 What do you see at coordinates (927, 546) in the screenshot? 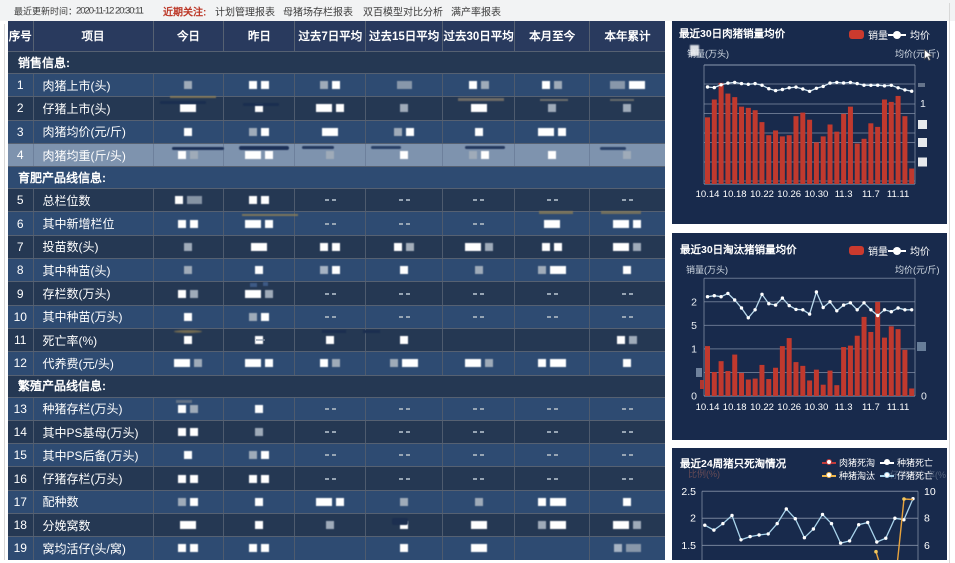
I see `svg-text: 6` at bounding box center [927, 546].